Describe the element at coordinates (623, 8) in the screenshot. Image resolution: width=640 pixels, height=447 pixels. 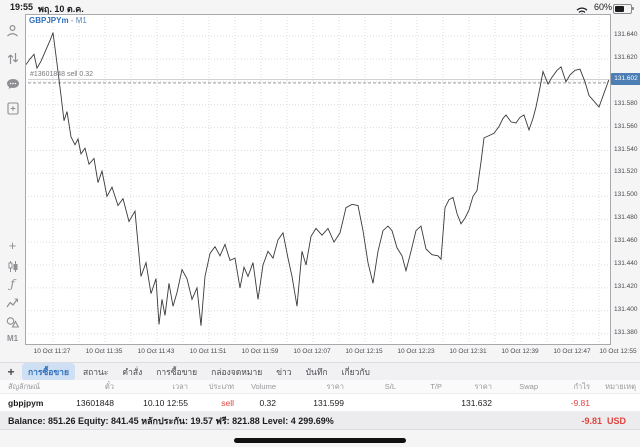
I see `battery-icon` at that location.